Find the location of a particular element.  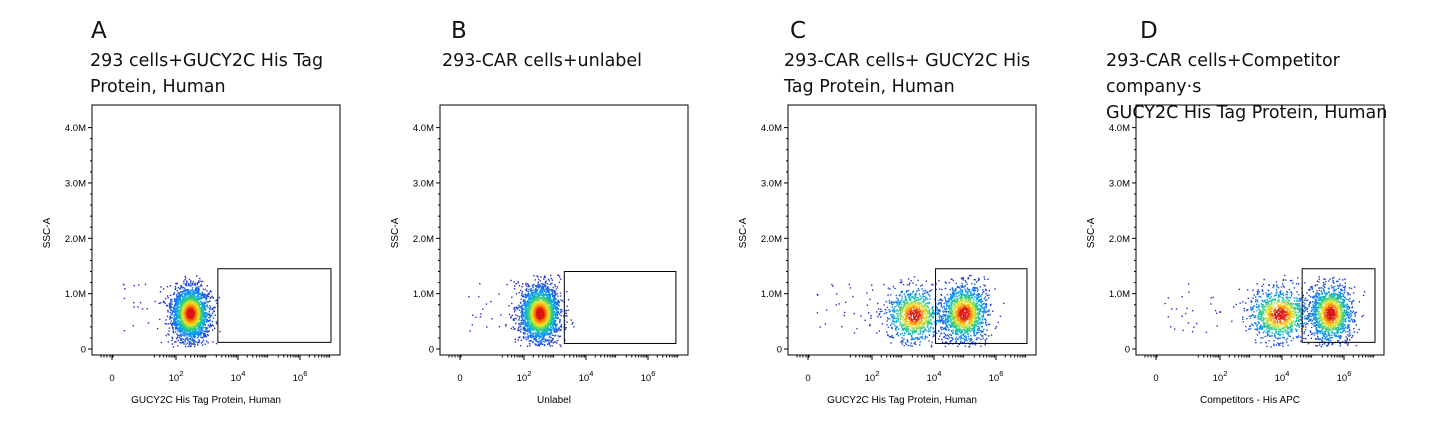

panel-title: 293-CAR cells+unlabel is located at coordinates (542, 61).